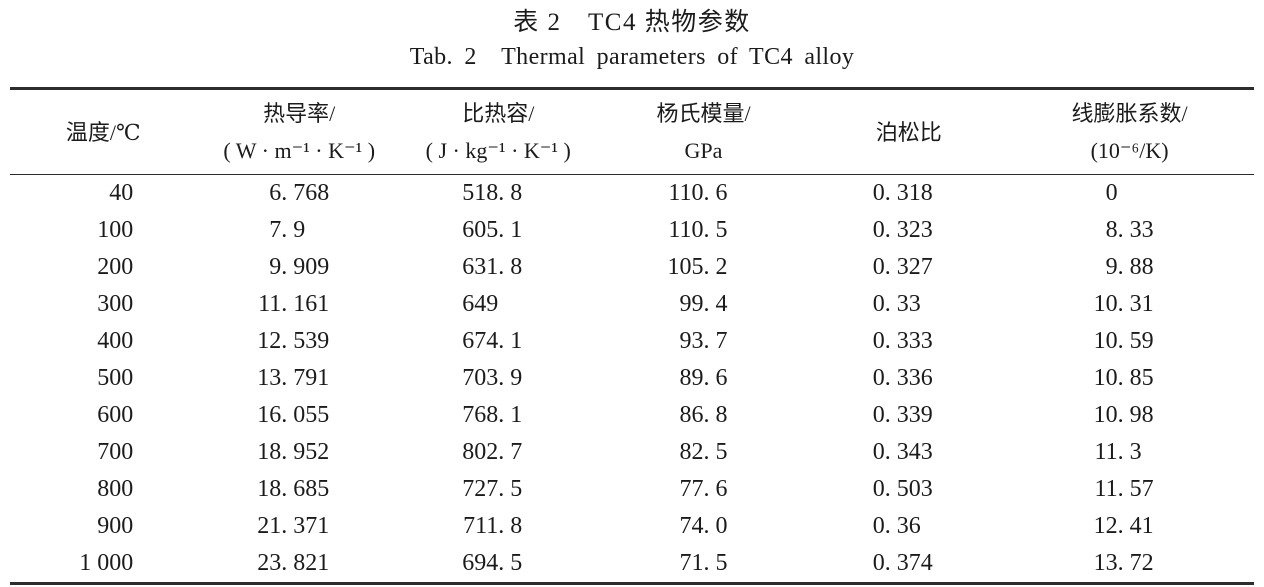  Describe the element at coordinates (498, 150) in the screenshot. I see `header-line: ( J · kg⁻¹ · K⁻¹ )` at that location.